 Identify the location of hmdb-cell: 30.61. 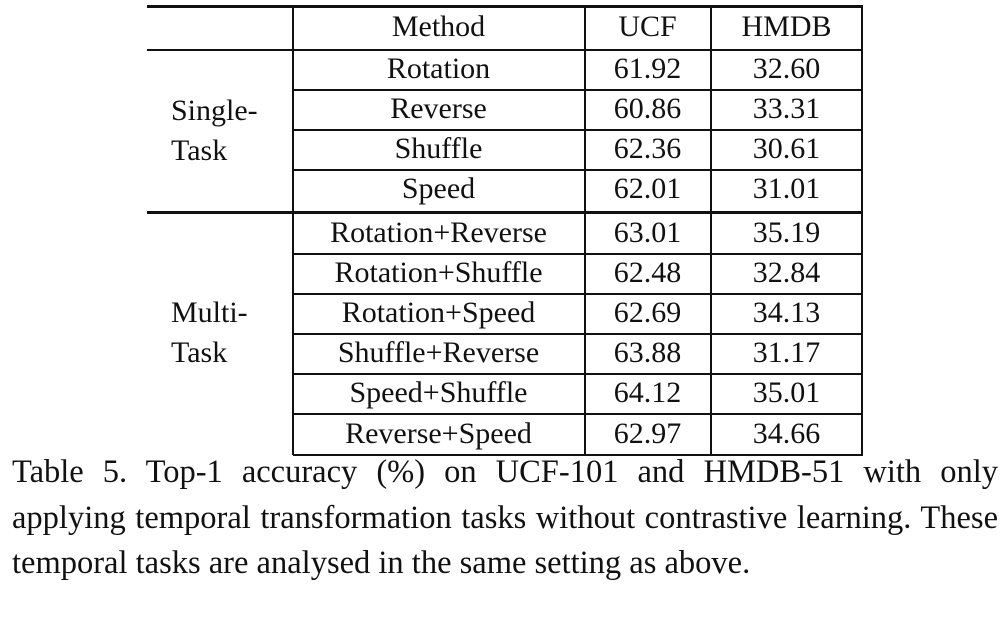
(786, 148).